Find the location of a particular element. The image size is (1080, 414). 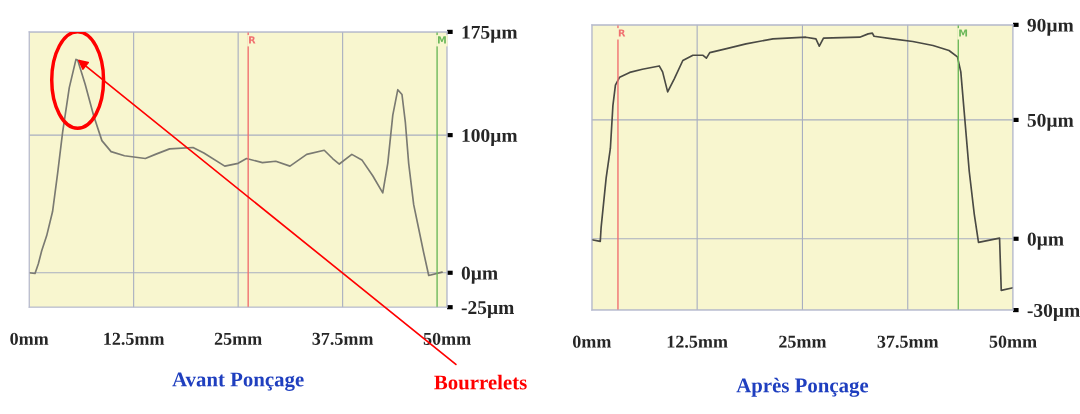

annotation: Bourrelets is located at coordinates (480, 382).